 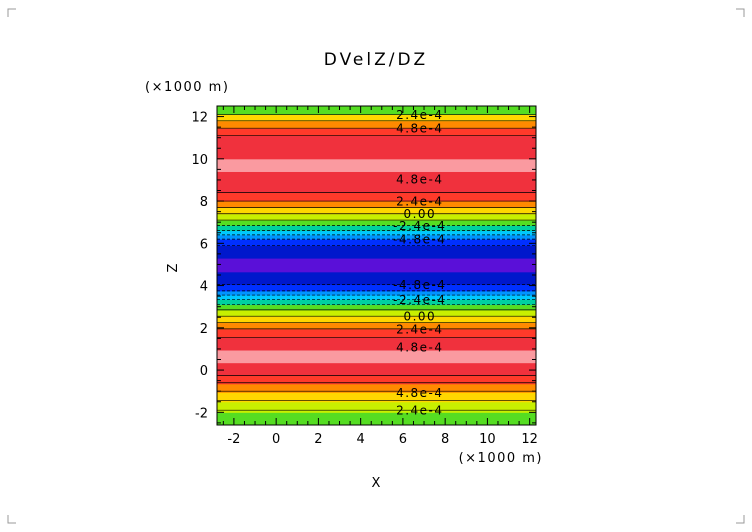 What do you see at coordinates (187, 87) in the screenshot?
I see `y-axis-unit: (×1000 m)` at bounding box center [187, 87].